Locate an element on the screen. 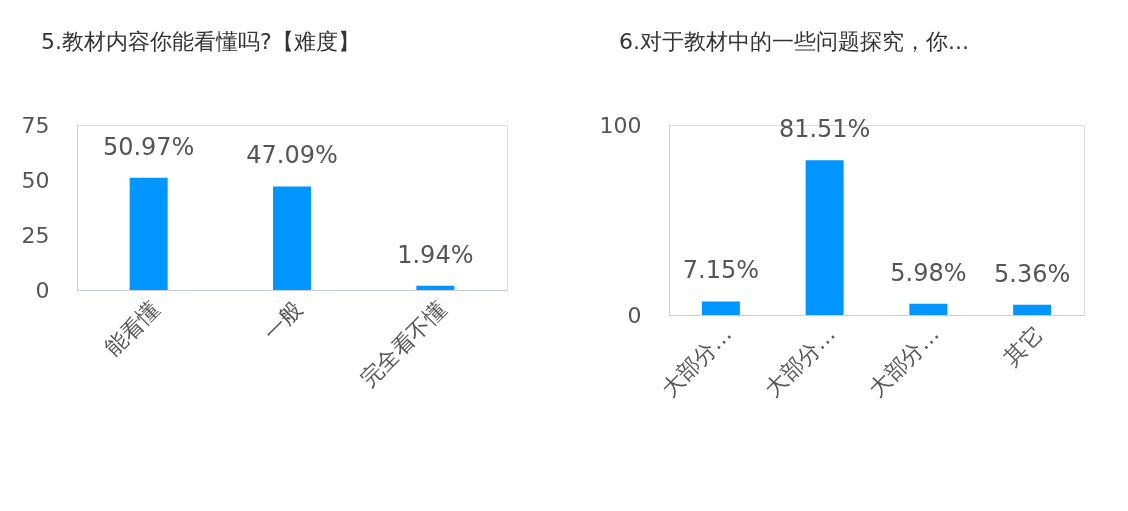  x-tick-label: 完全看不懂 is located at coordinates (403, 344).